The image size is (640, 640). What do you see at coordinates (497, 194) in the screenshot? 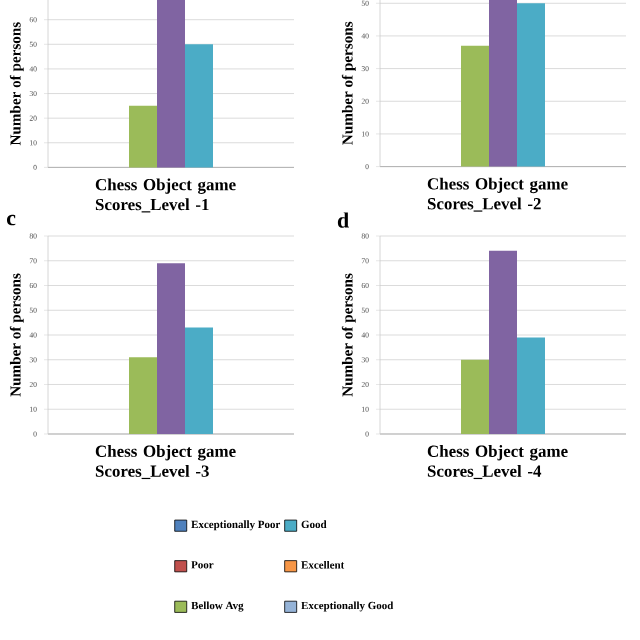
I see `x-tick-label: Chess Object game Scores_Level -2` at bounding box center [497, 194].